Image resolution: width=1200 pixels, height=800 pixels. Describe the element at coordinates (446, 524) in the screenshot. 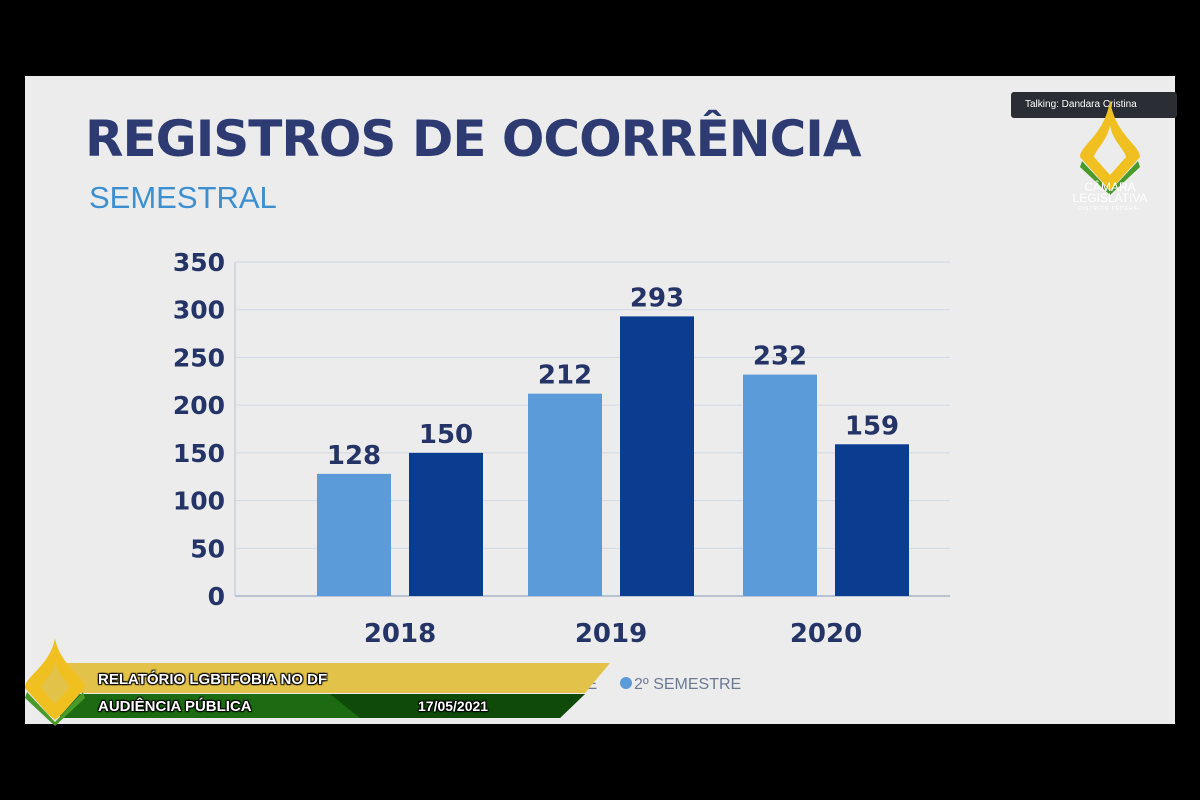

I see `bar-2018-s2` at that location.